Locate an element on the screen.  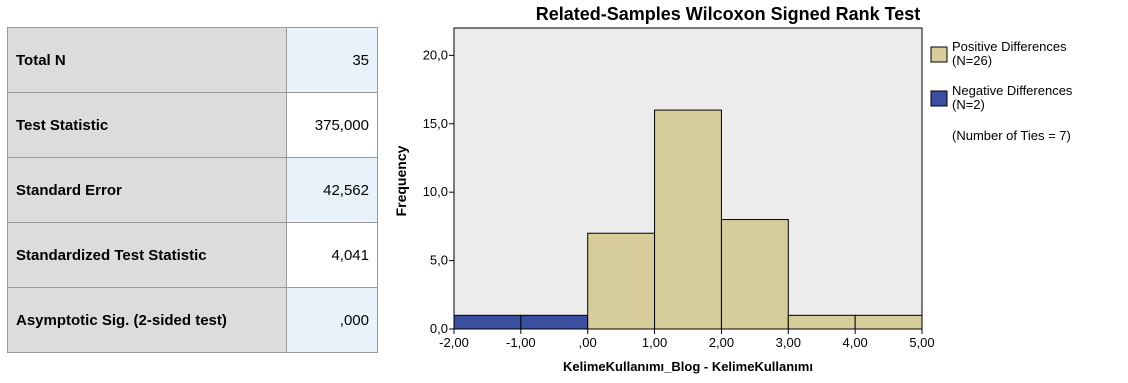
x-tick-label: ,00 is located at coordinates (588, 342).